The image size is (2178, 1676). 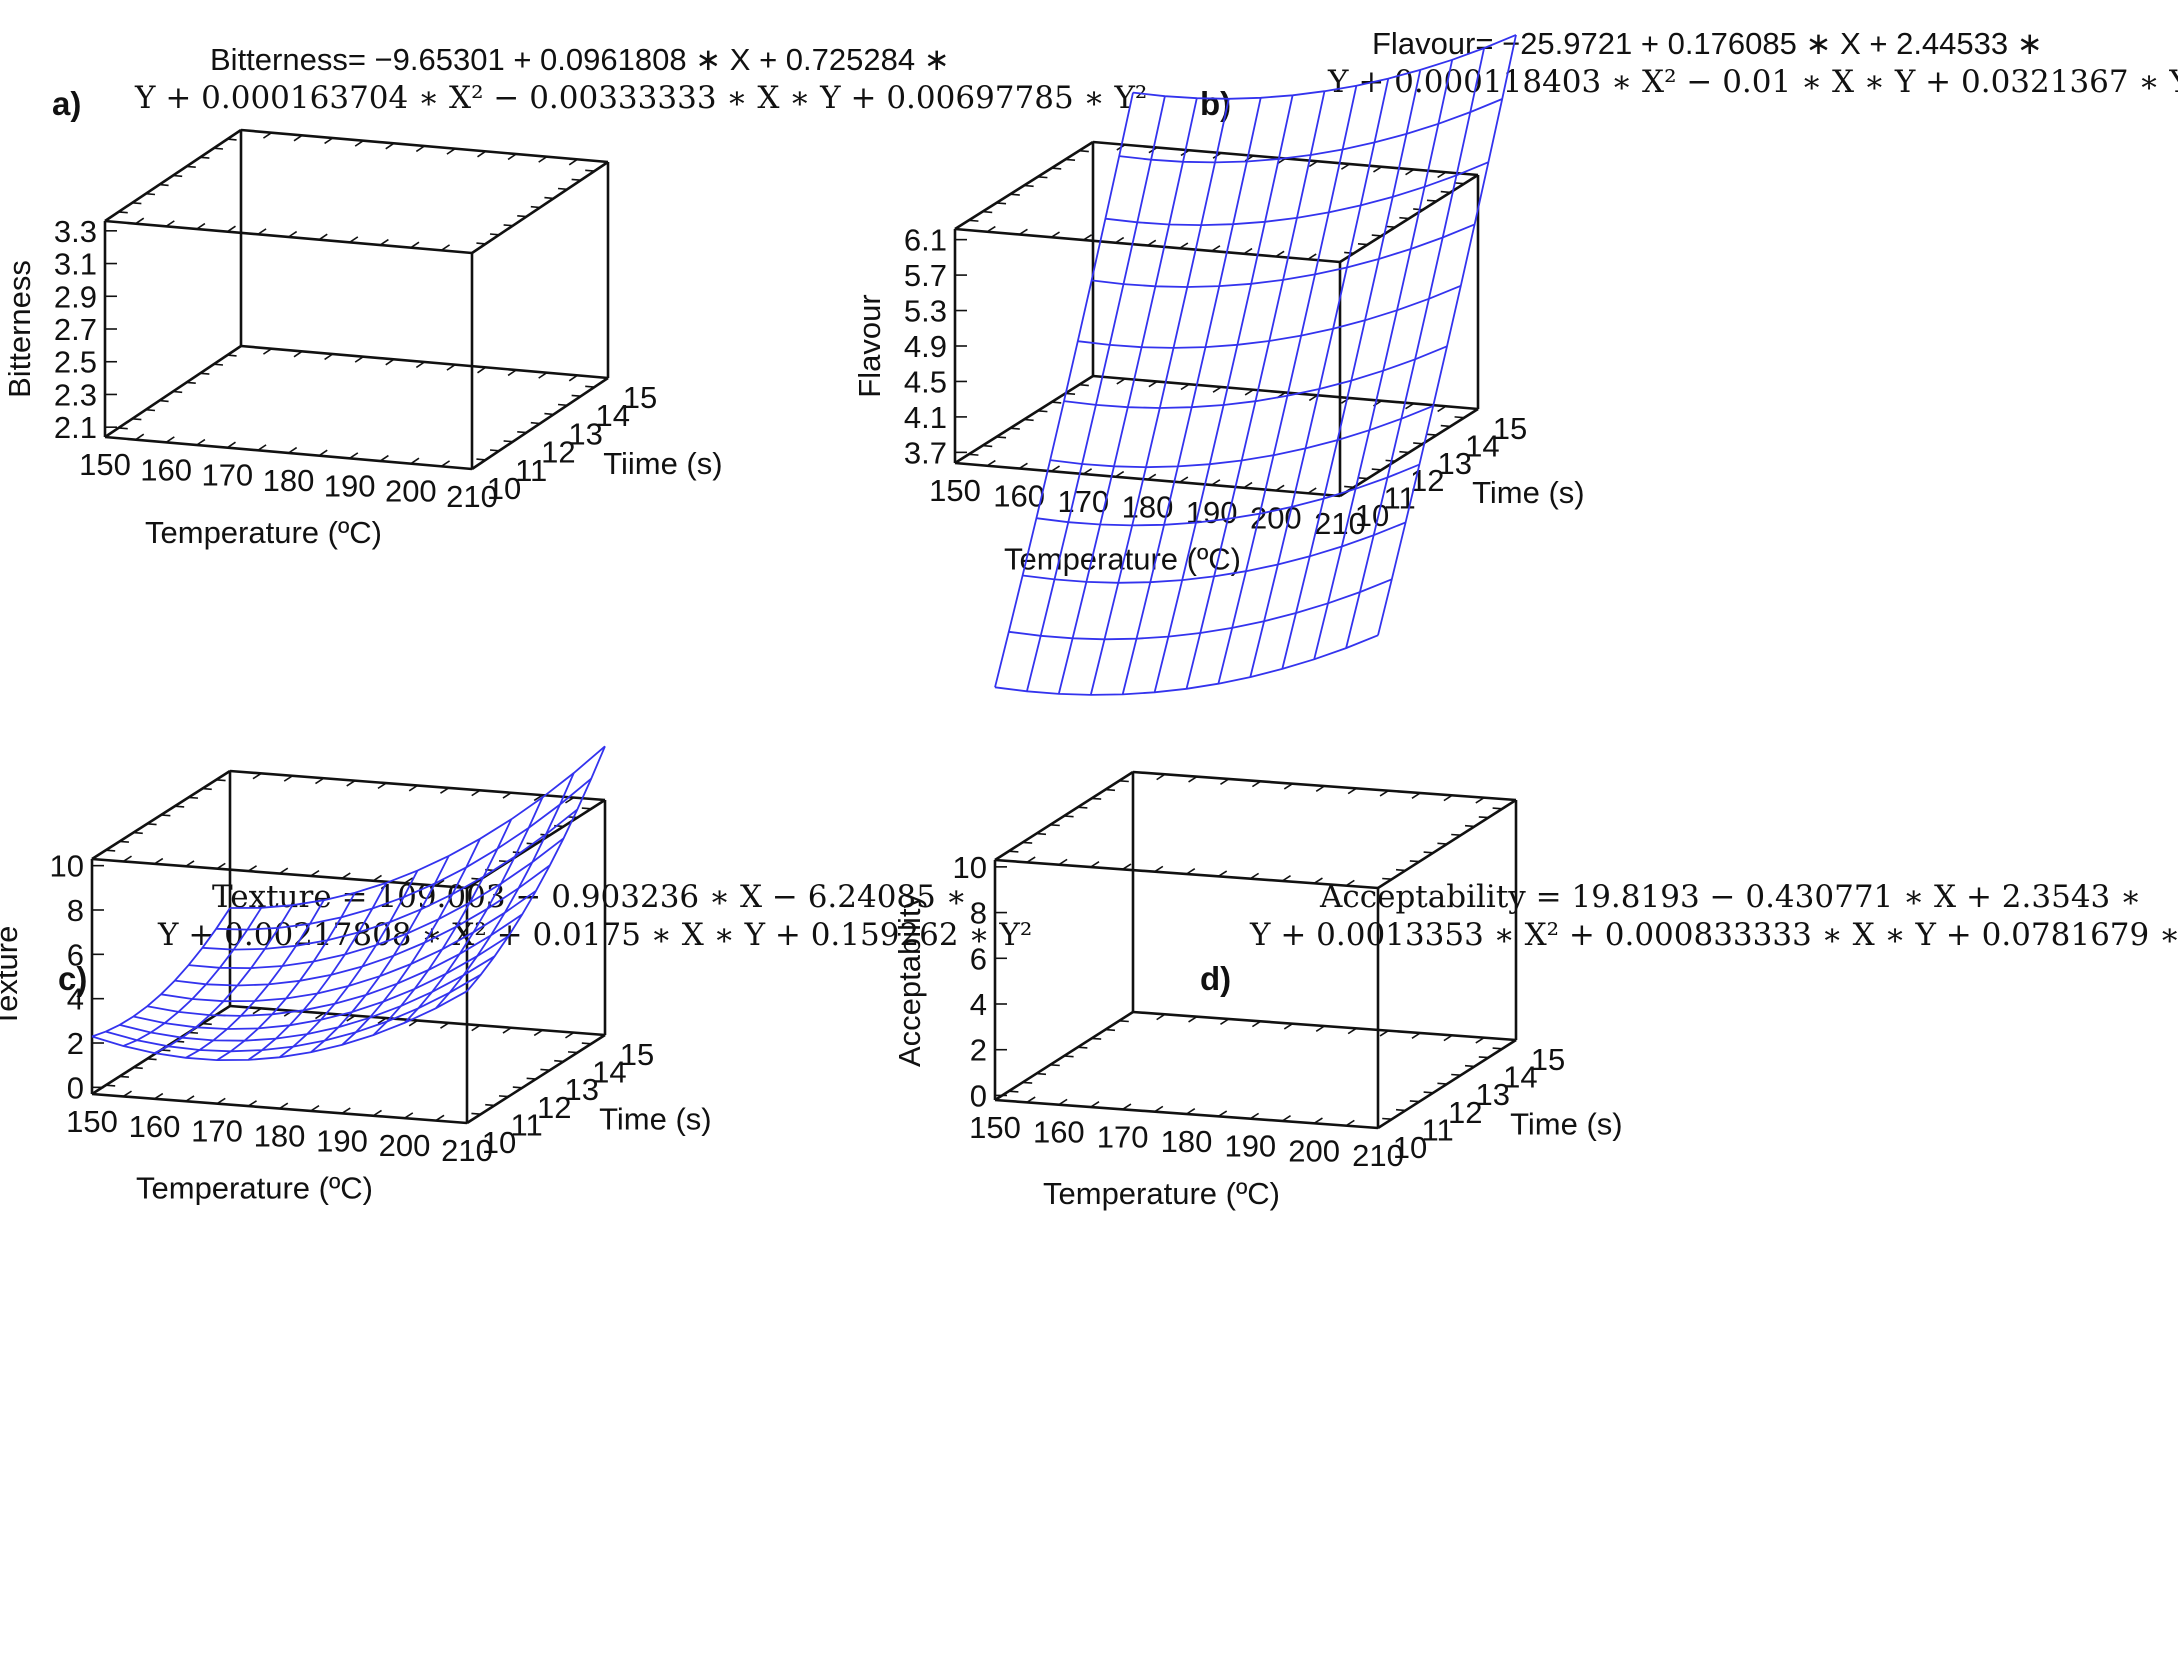 I want to click on x-axis-title: Temperature (ºC), so click(x=1161, y=1193).